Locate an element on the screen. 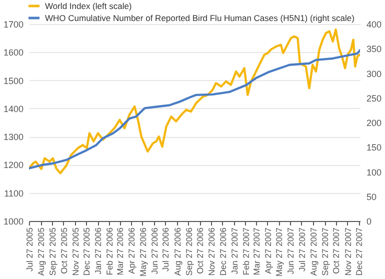 This screenshot has width=385, height=279. x-tick-label: Dec 27 2005 is located at coordinates (87, 251).